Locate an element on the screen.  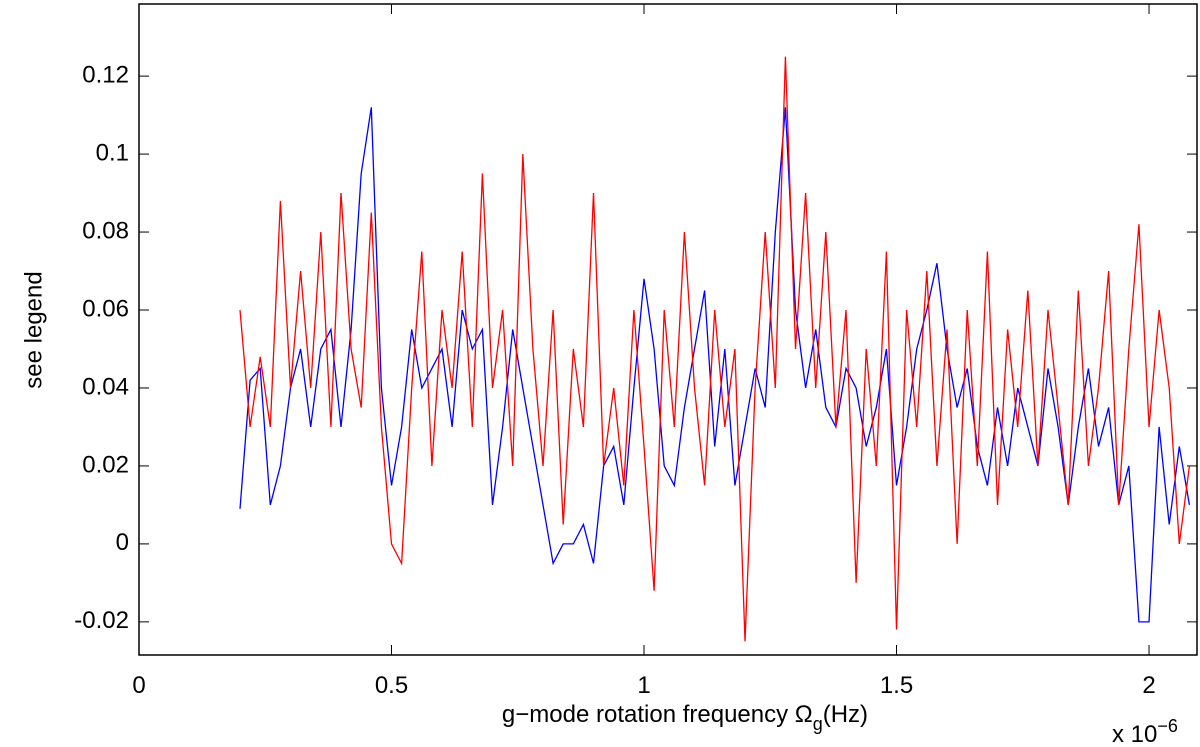
y-tick-label: 0.12 is located at coordinates (105, 74).